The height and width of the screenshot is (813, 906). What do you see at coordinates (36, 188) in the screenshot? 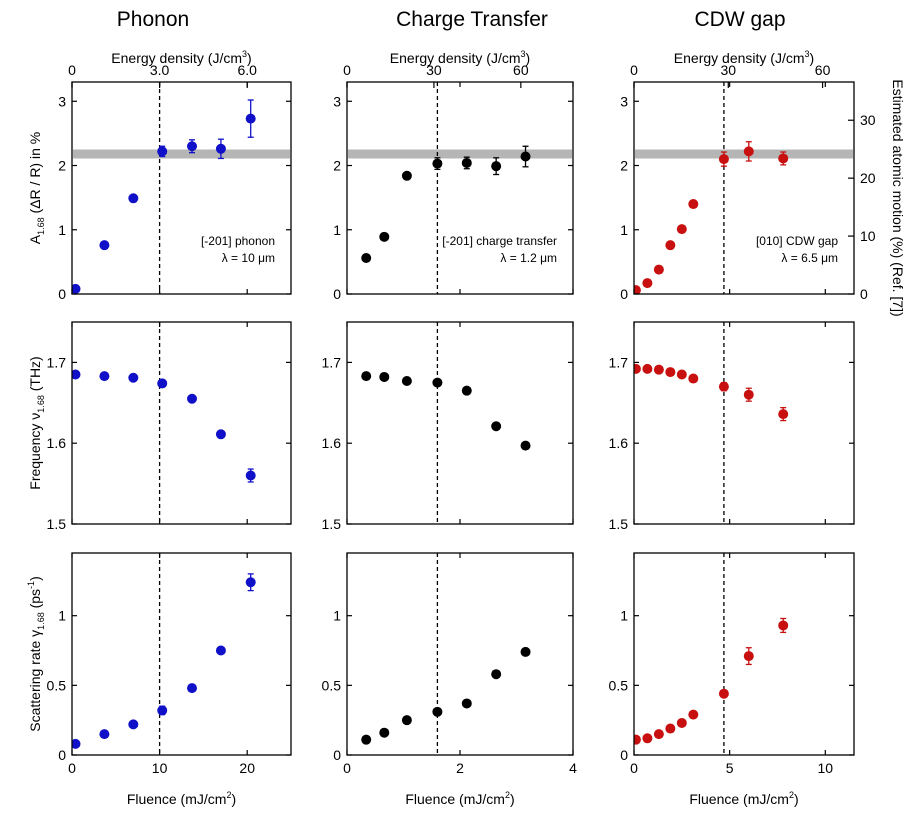
I see `y-axis-label-amplitude: A1.68 (ΔR / R) in %` at bounding box center [36, 188].